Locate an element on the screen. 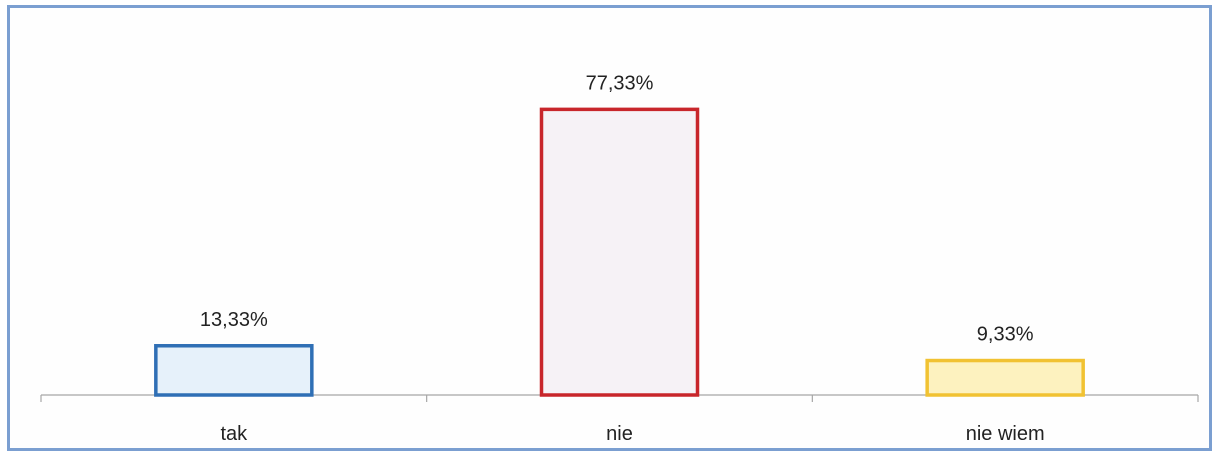  bar-nie is located at coordinates (619, 252).